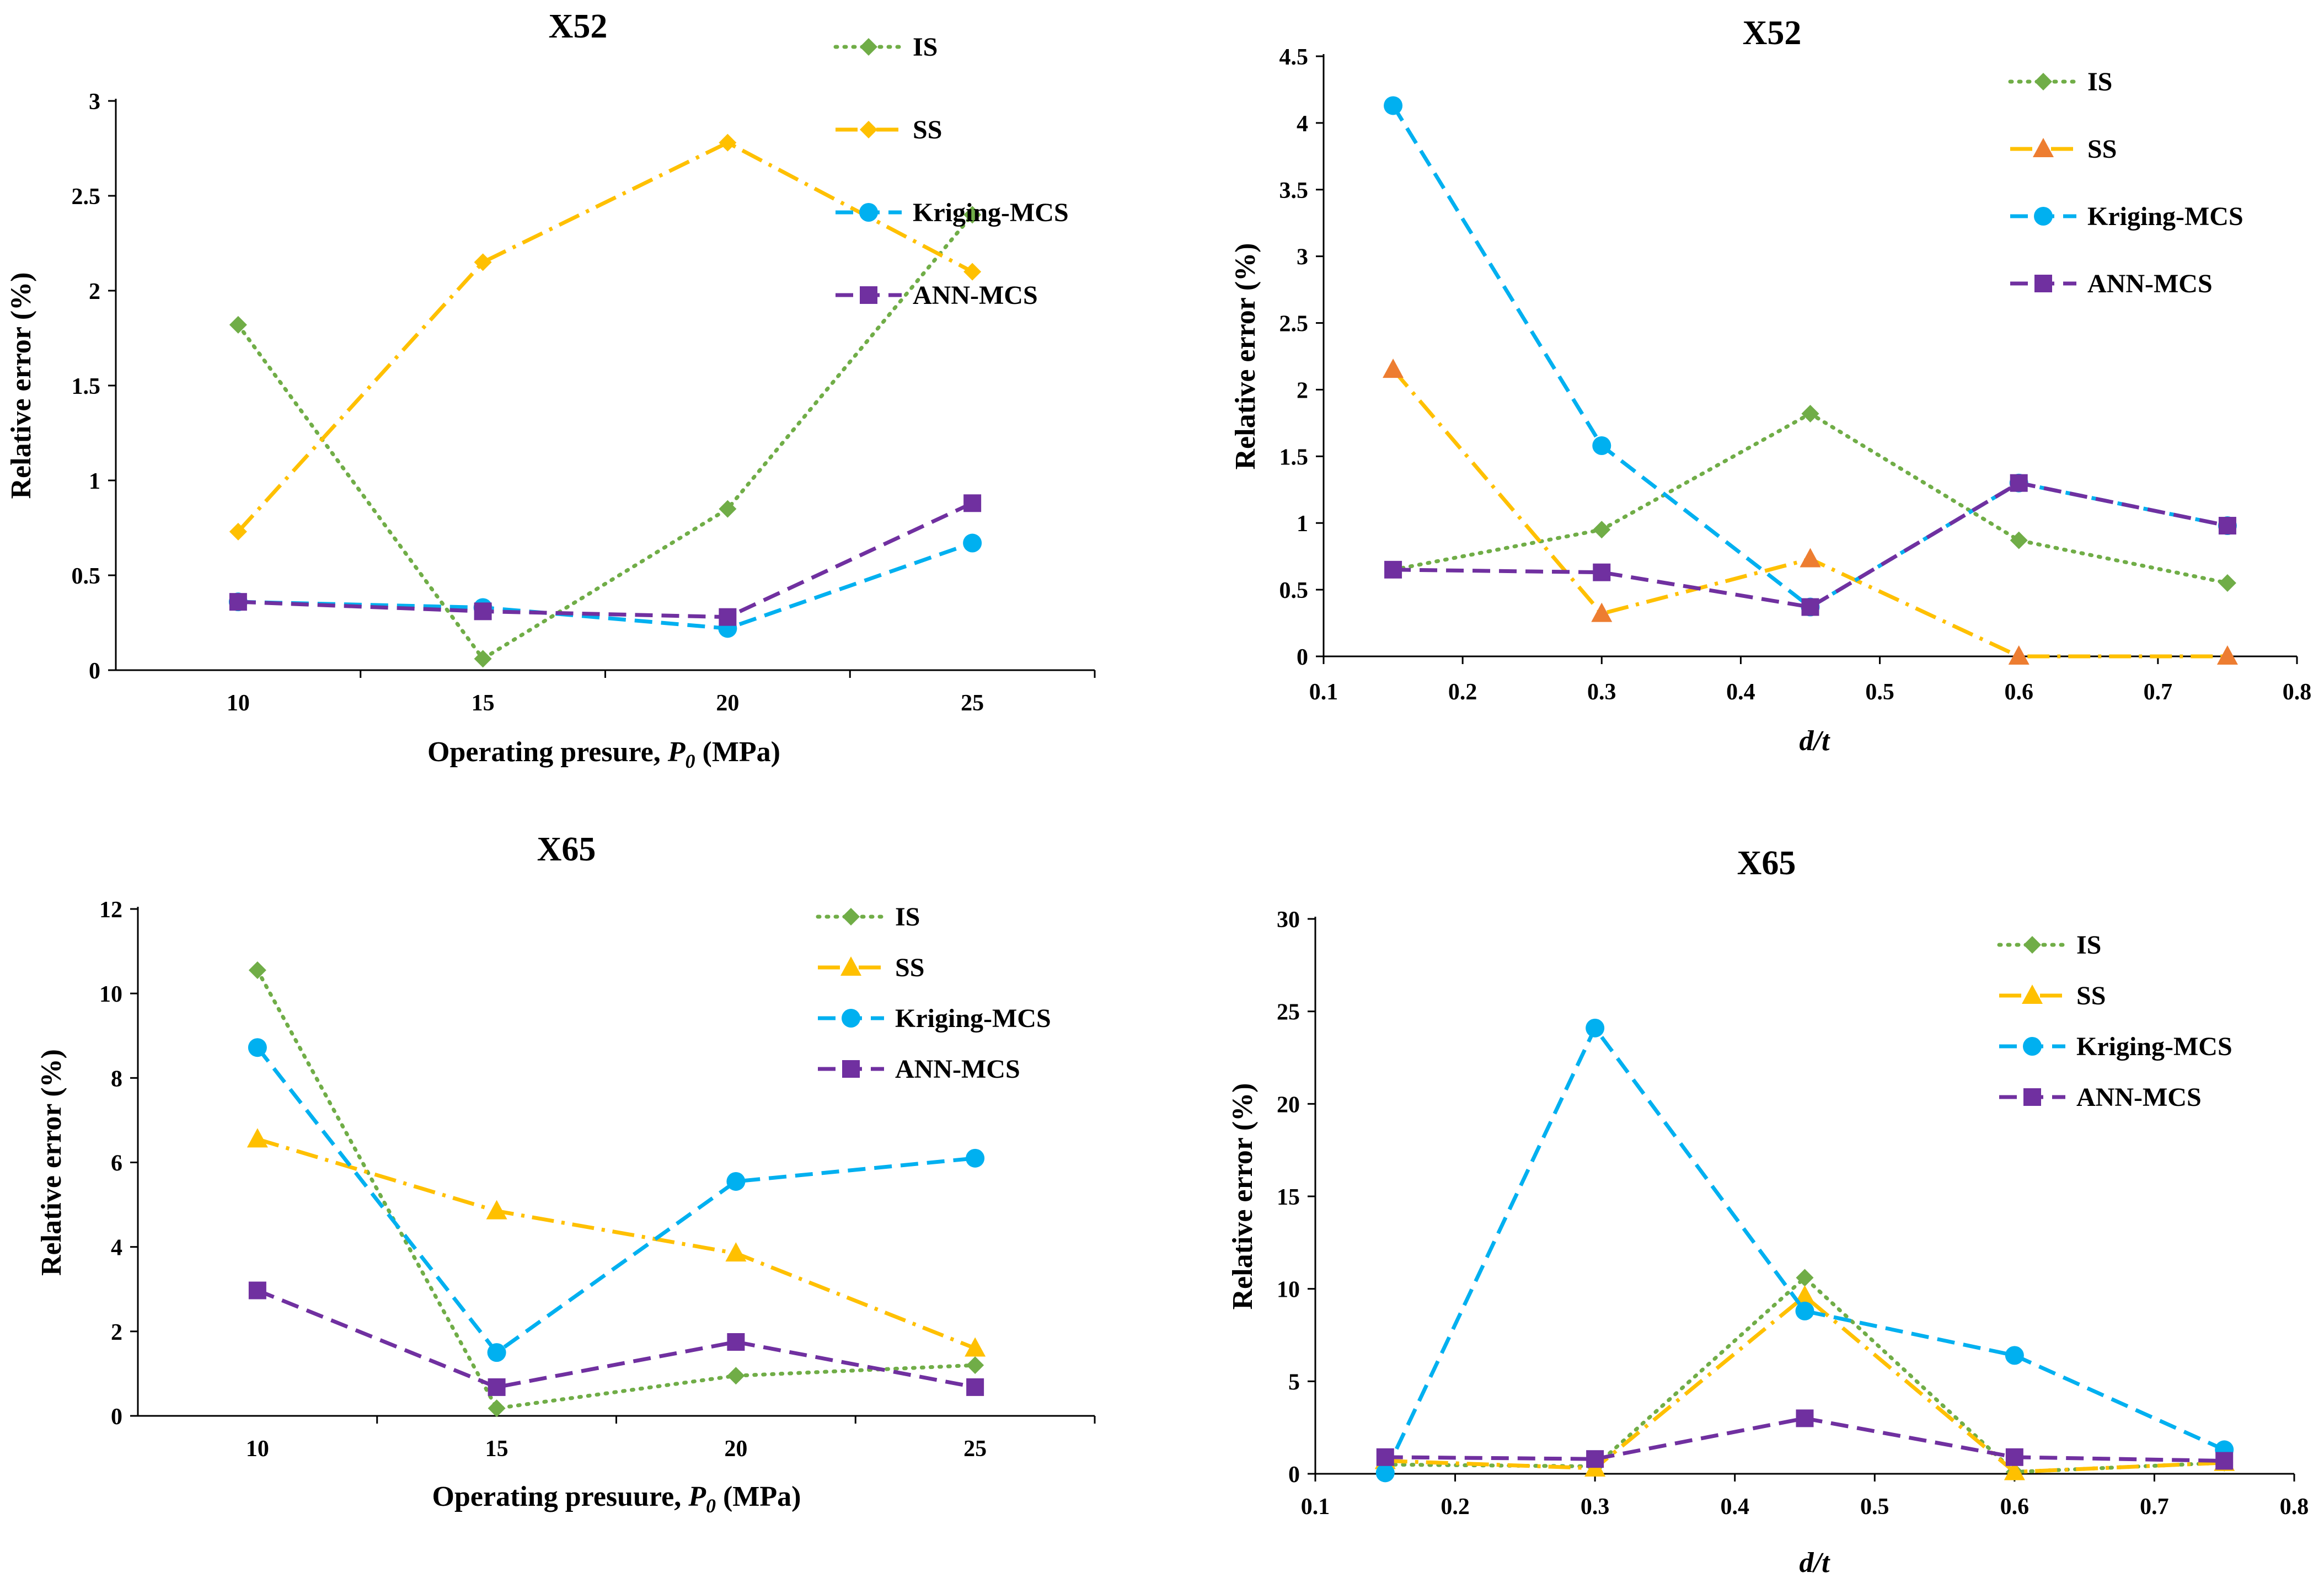  What do you see at coordinates (86, 197) in the screenshot?
I see `y-tick-label: 2.5` at bounding box center [86, 197].